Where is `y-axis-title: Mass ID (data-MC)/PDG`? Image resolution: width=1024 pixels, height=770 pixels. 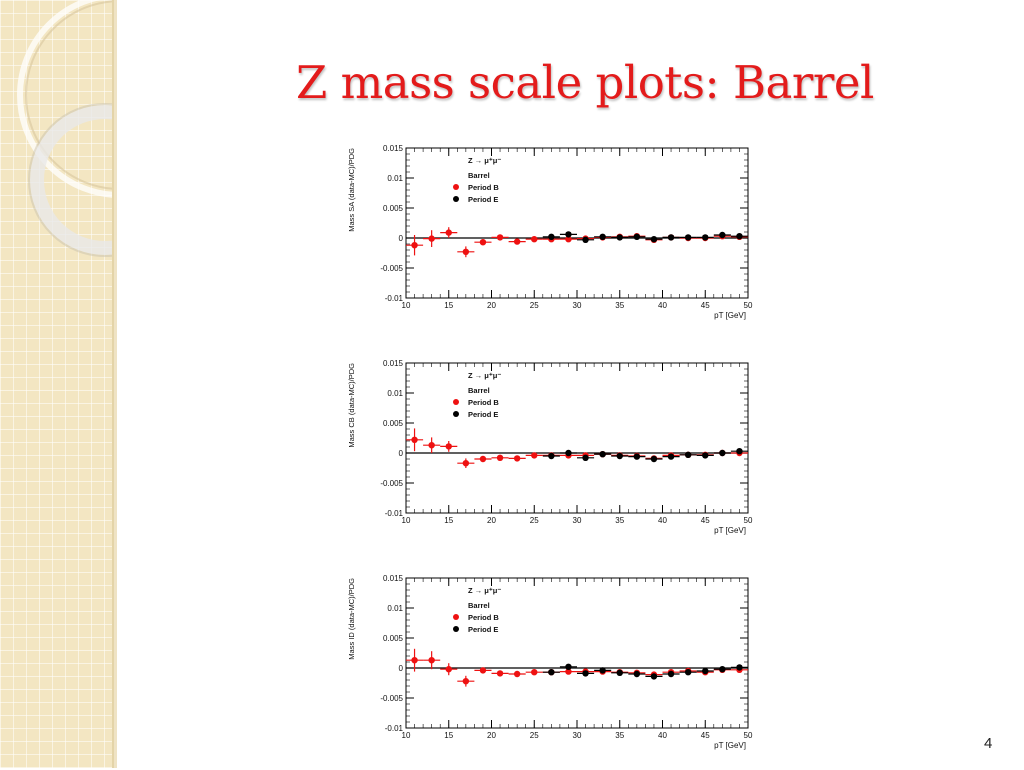 y-axis-title: Mass ID (data-MC)/PDG is located at coordinates (351, 619).